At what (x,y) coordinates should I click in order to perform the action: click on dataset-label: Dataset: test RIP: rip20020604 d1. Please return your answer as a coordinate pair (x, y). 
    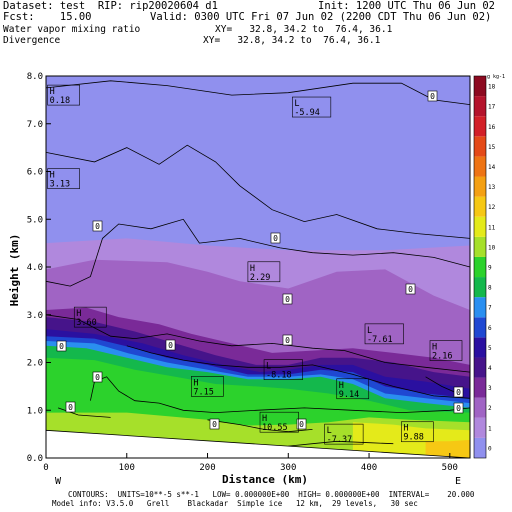
    Looking at the image, I should click on (110, 6).